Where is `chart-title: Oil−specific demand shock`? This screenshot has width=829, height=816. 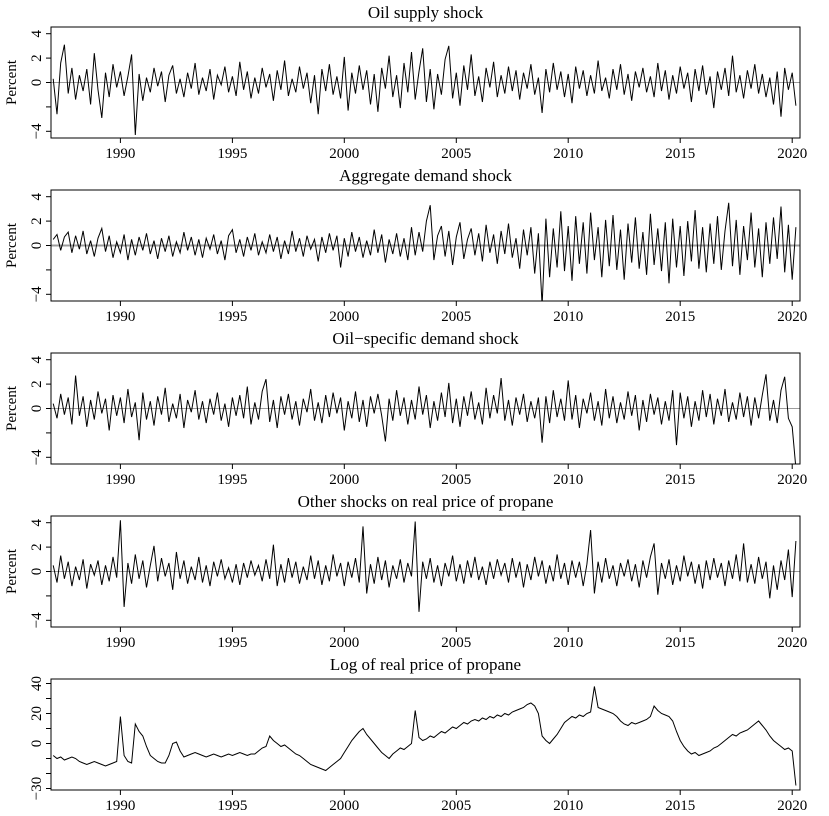 chart-title: Oil−specific demand shock is located at coordinates (425, 338).